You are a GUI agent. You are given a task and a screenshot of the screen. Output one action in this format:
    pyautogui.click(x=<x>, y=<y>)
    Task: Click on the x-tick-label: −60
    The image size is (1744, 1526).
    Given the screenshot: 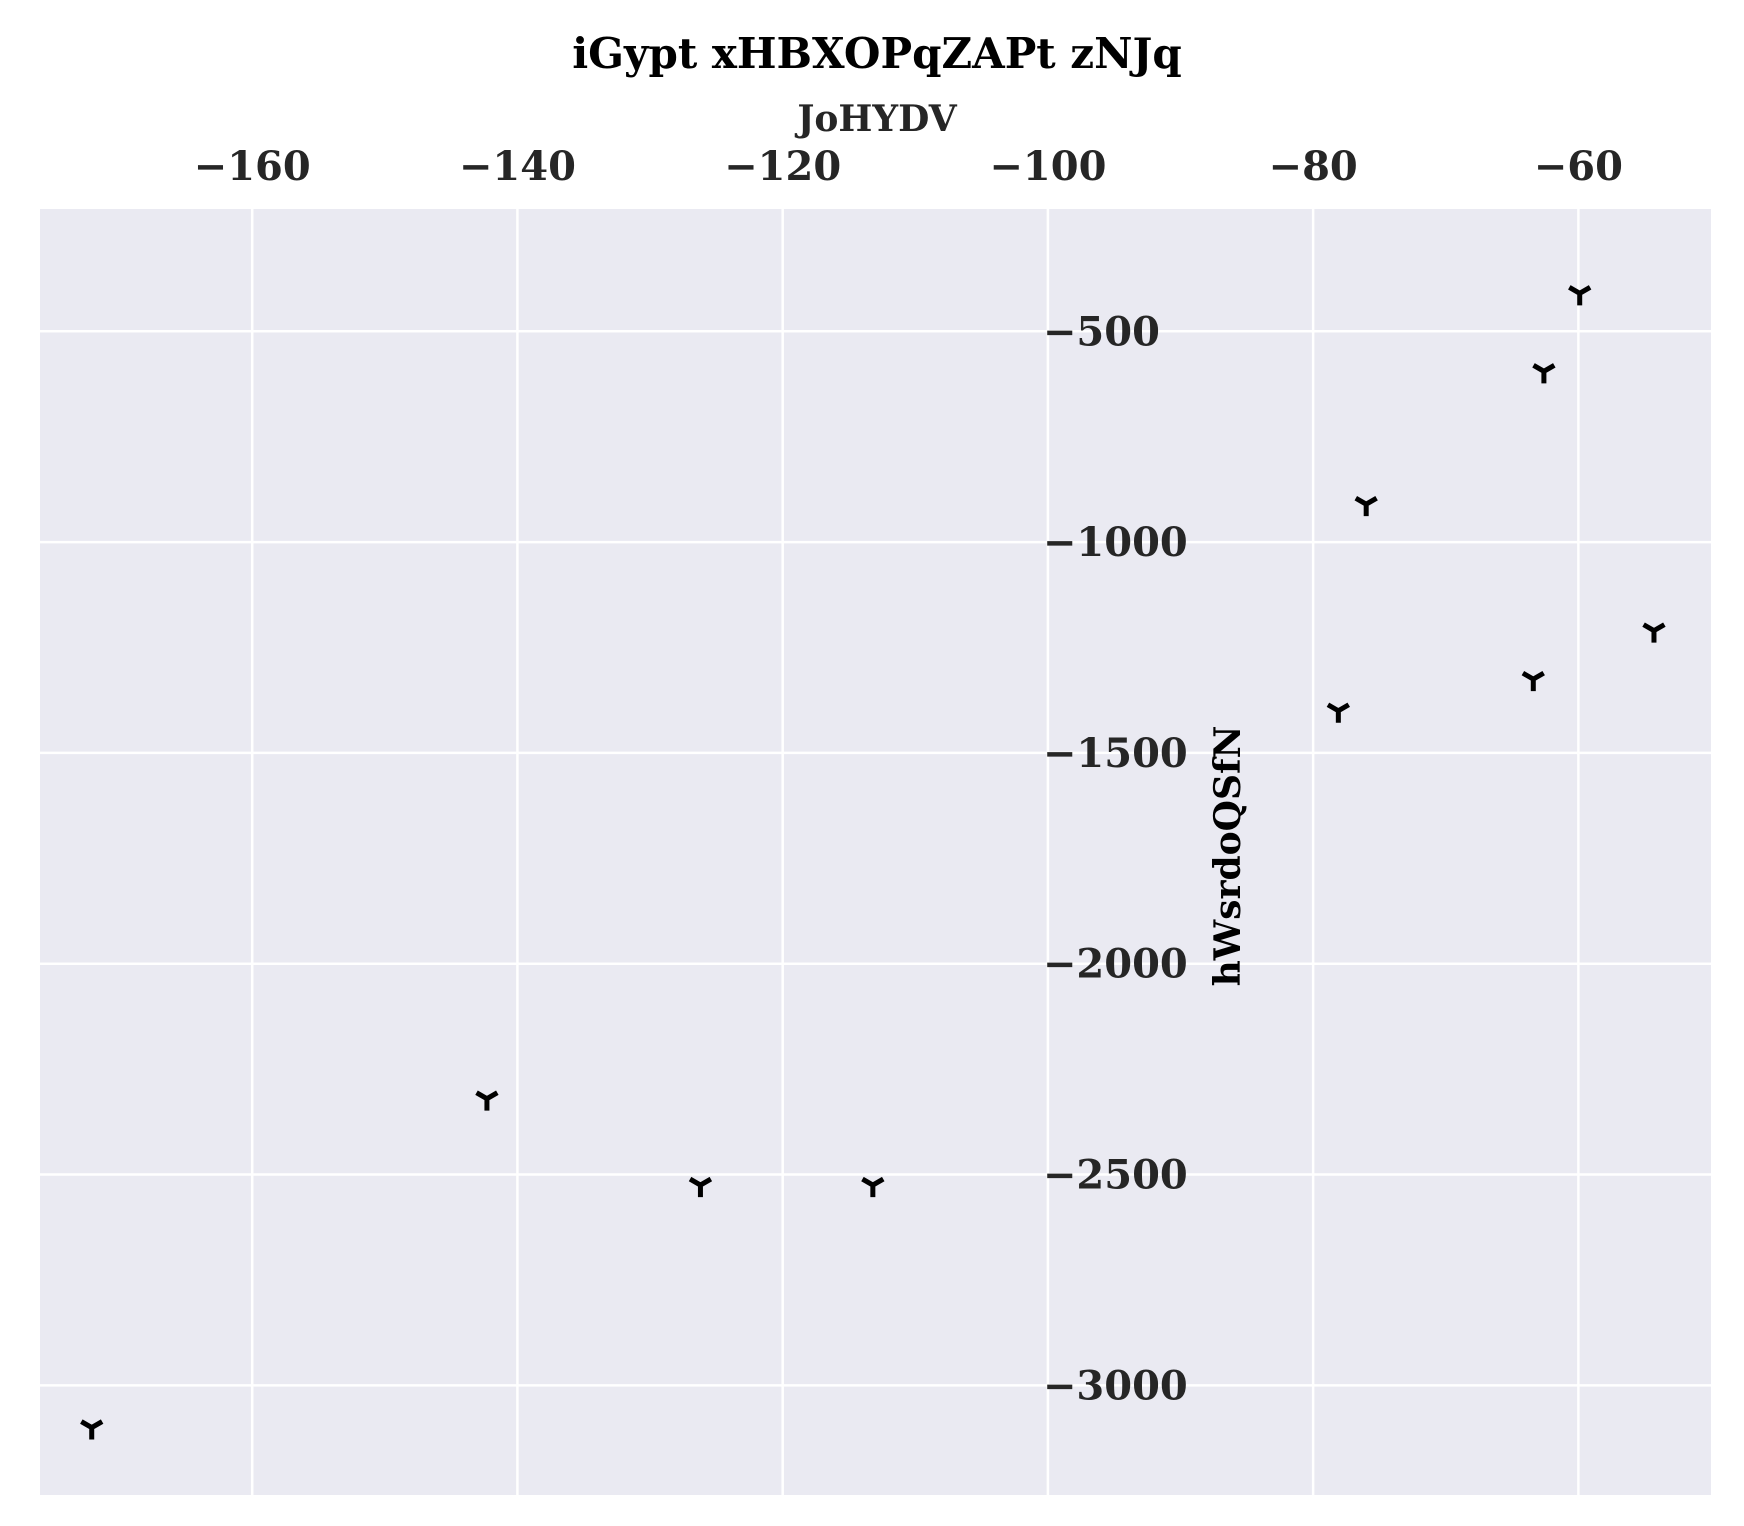 What is the action you would take?
    pyautogui.click(x=1578, y=166)
    